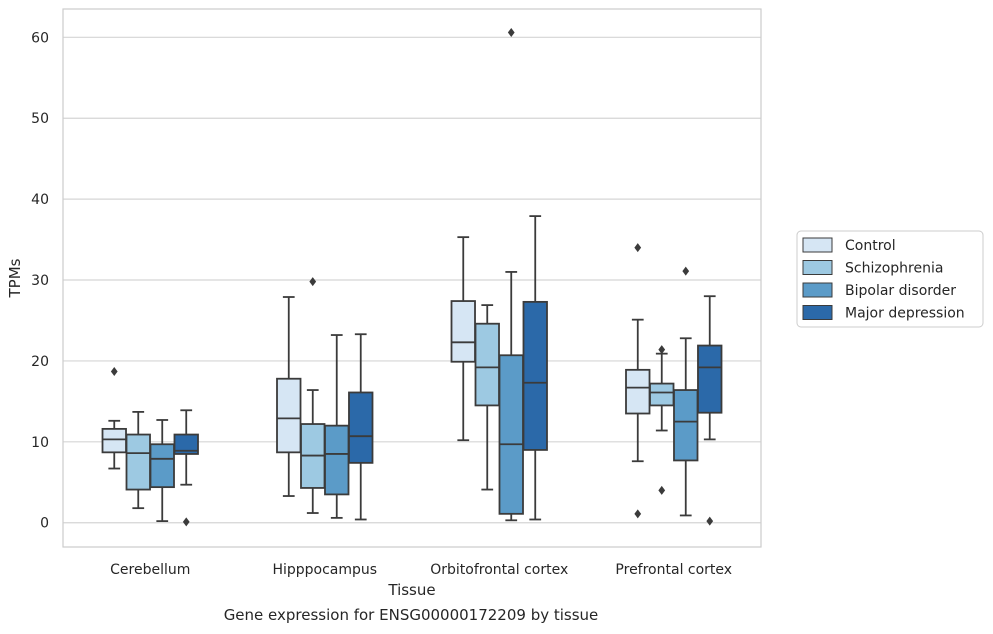 This screenshot has width=993, height=634. What do you see at coordinates (324, 570) in the screenshot?
I see `x-tick-label: Hipppocampus` at bounding box center [324, 570].